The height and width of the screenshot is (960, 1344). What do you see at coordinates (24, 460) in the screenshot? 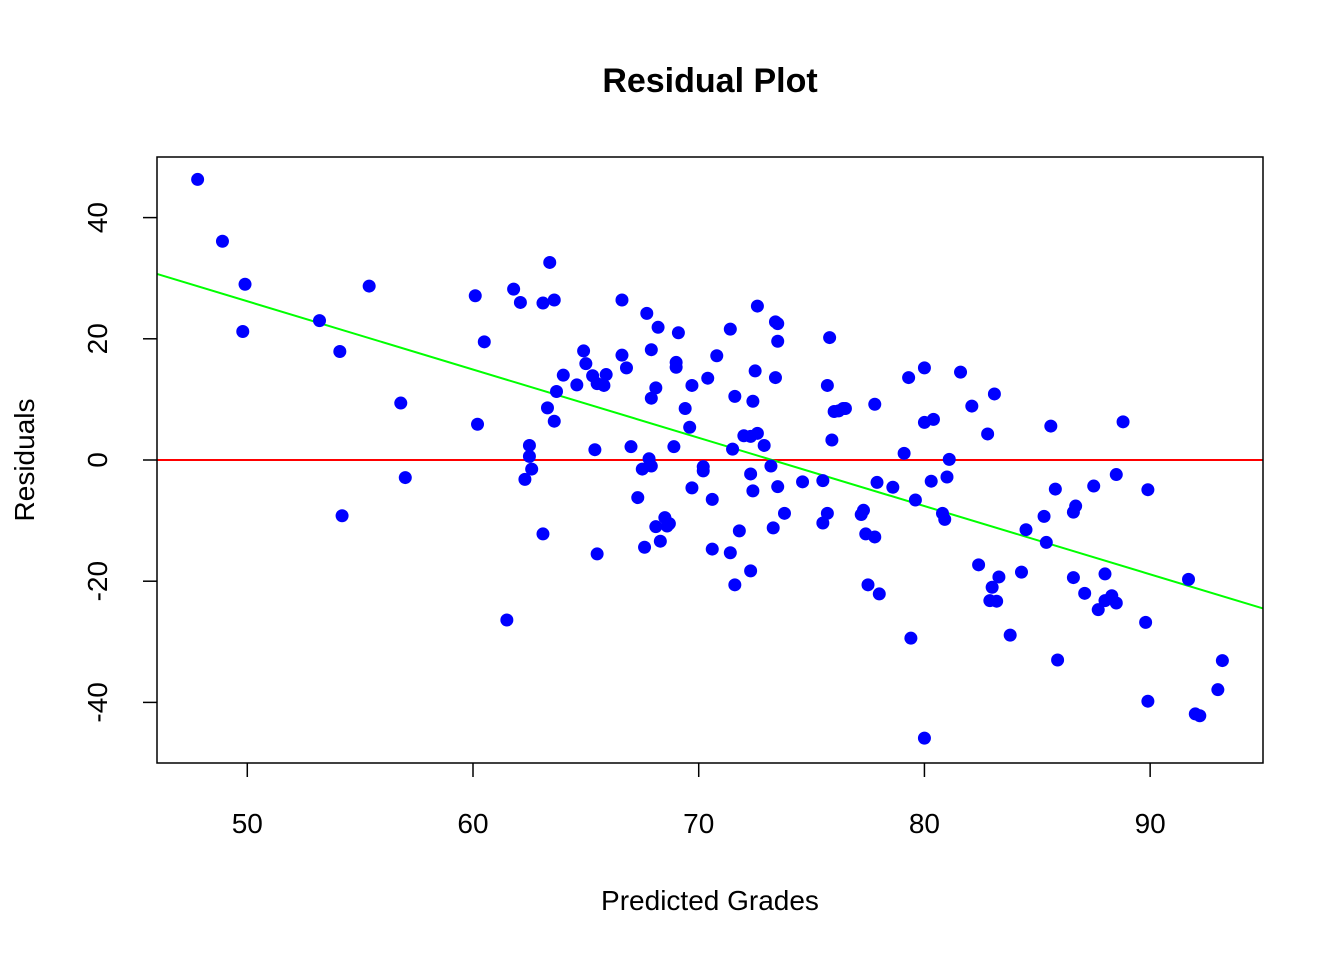
I see `y-axis-label: Residuals` at bounding box center [24, 460].